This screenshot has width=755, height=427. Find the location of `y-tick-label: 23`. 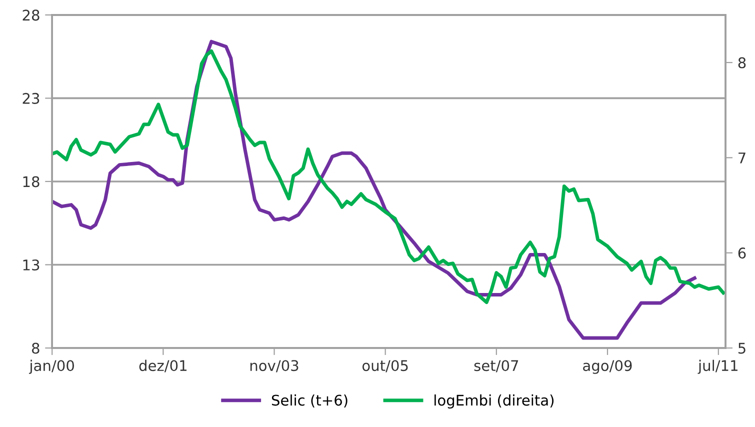

y-tick-label: 23 is located at coordinates (31, 98).